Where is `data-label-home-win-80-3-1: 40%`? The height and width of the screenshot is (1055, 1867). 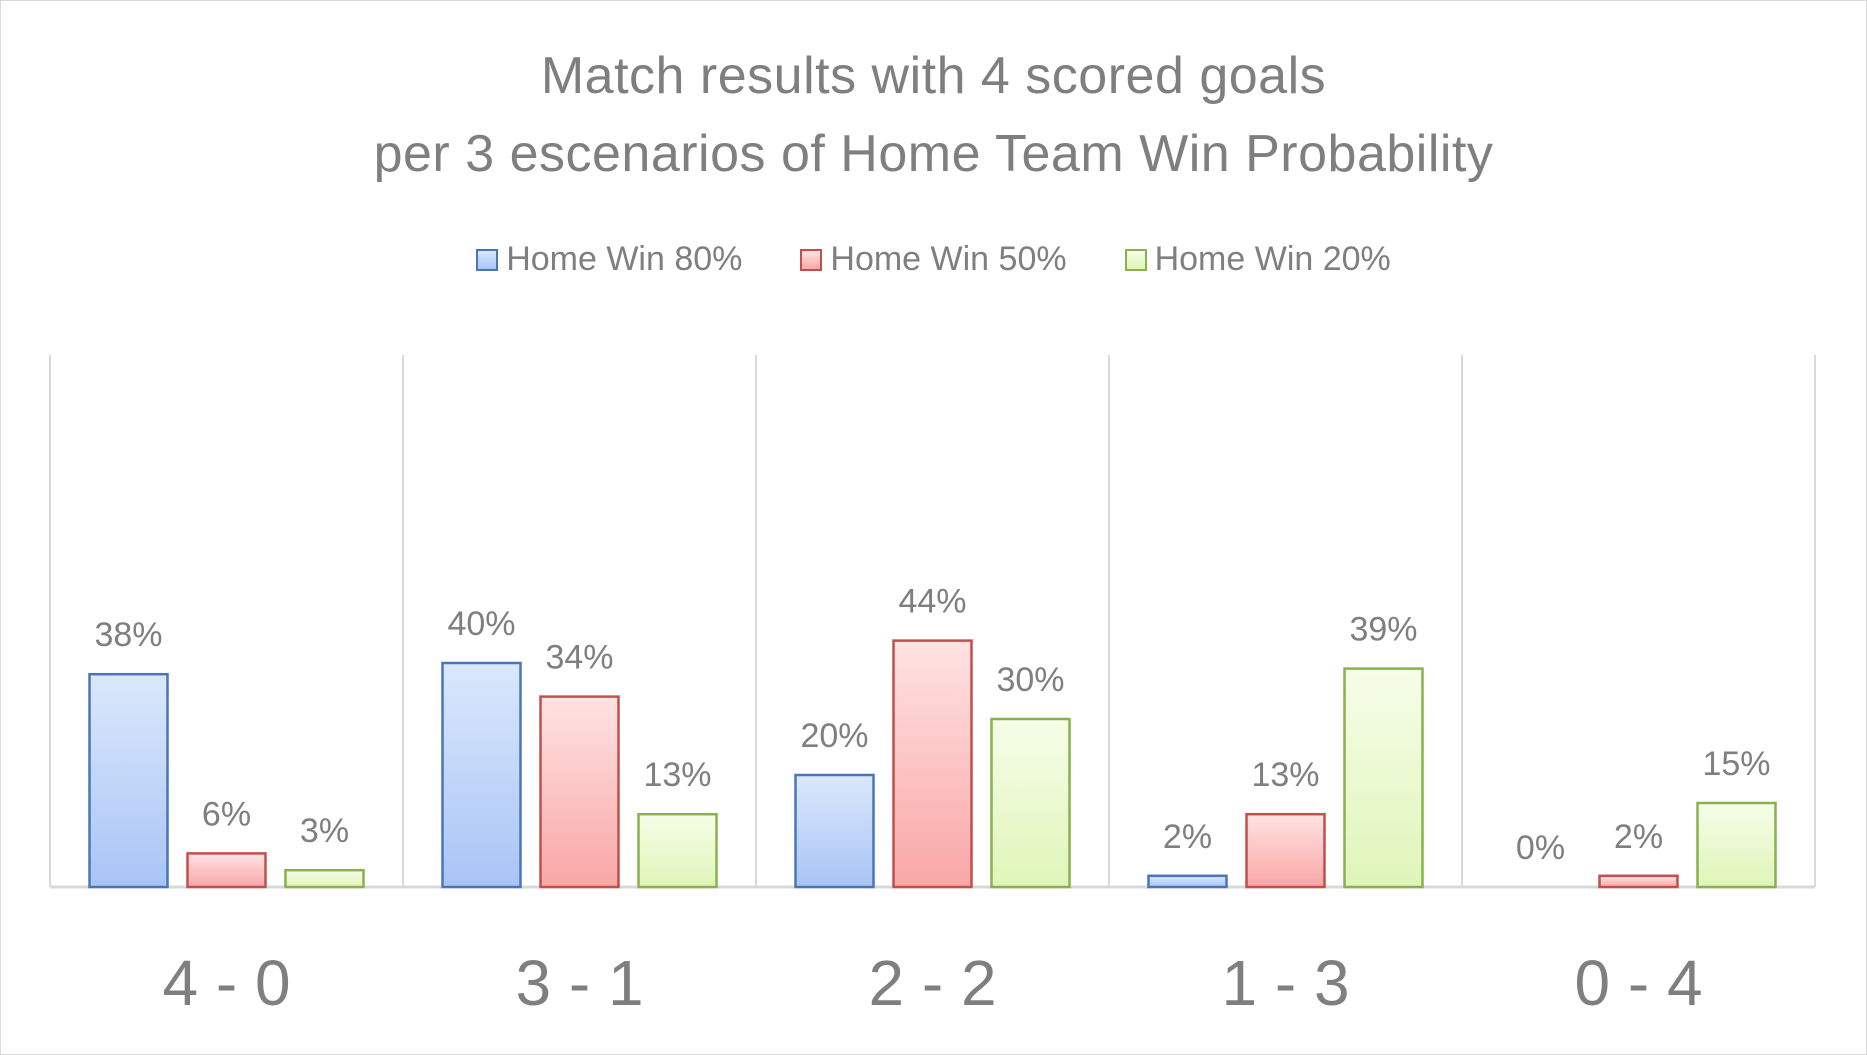
data-label-home-win-80-3-1: 40% is located at coordinates (481, 624).